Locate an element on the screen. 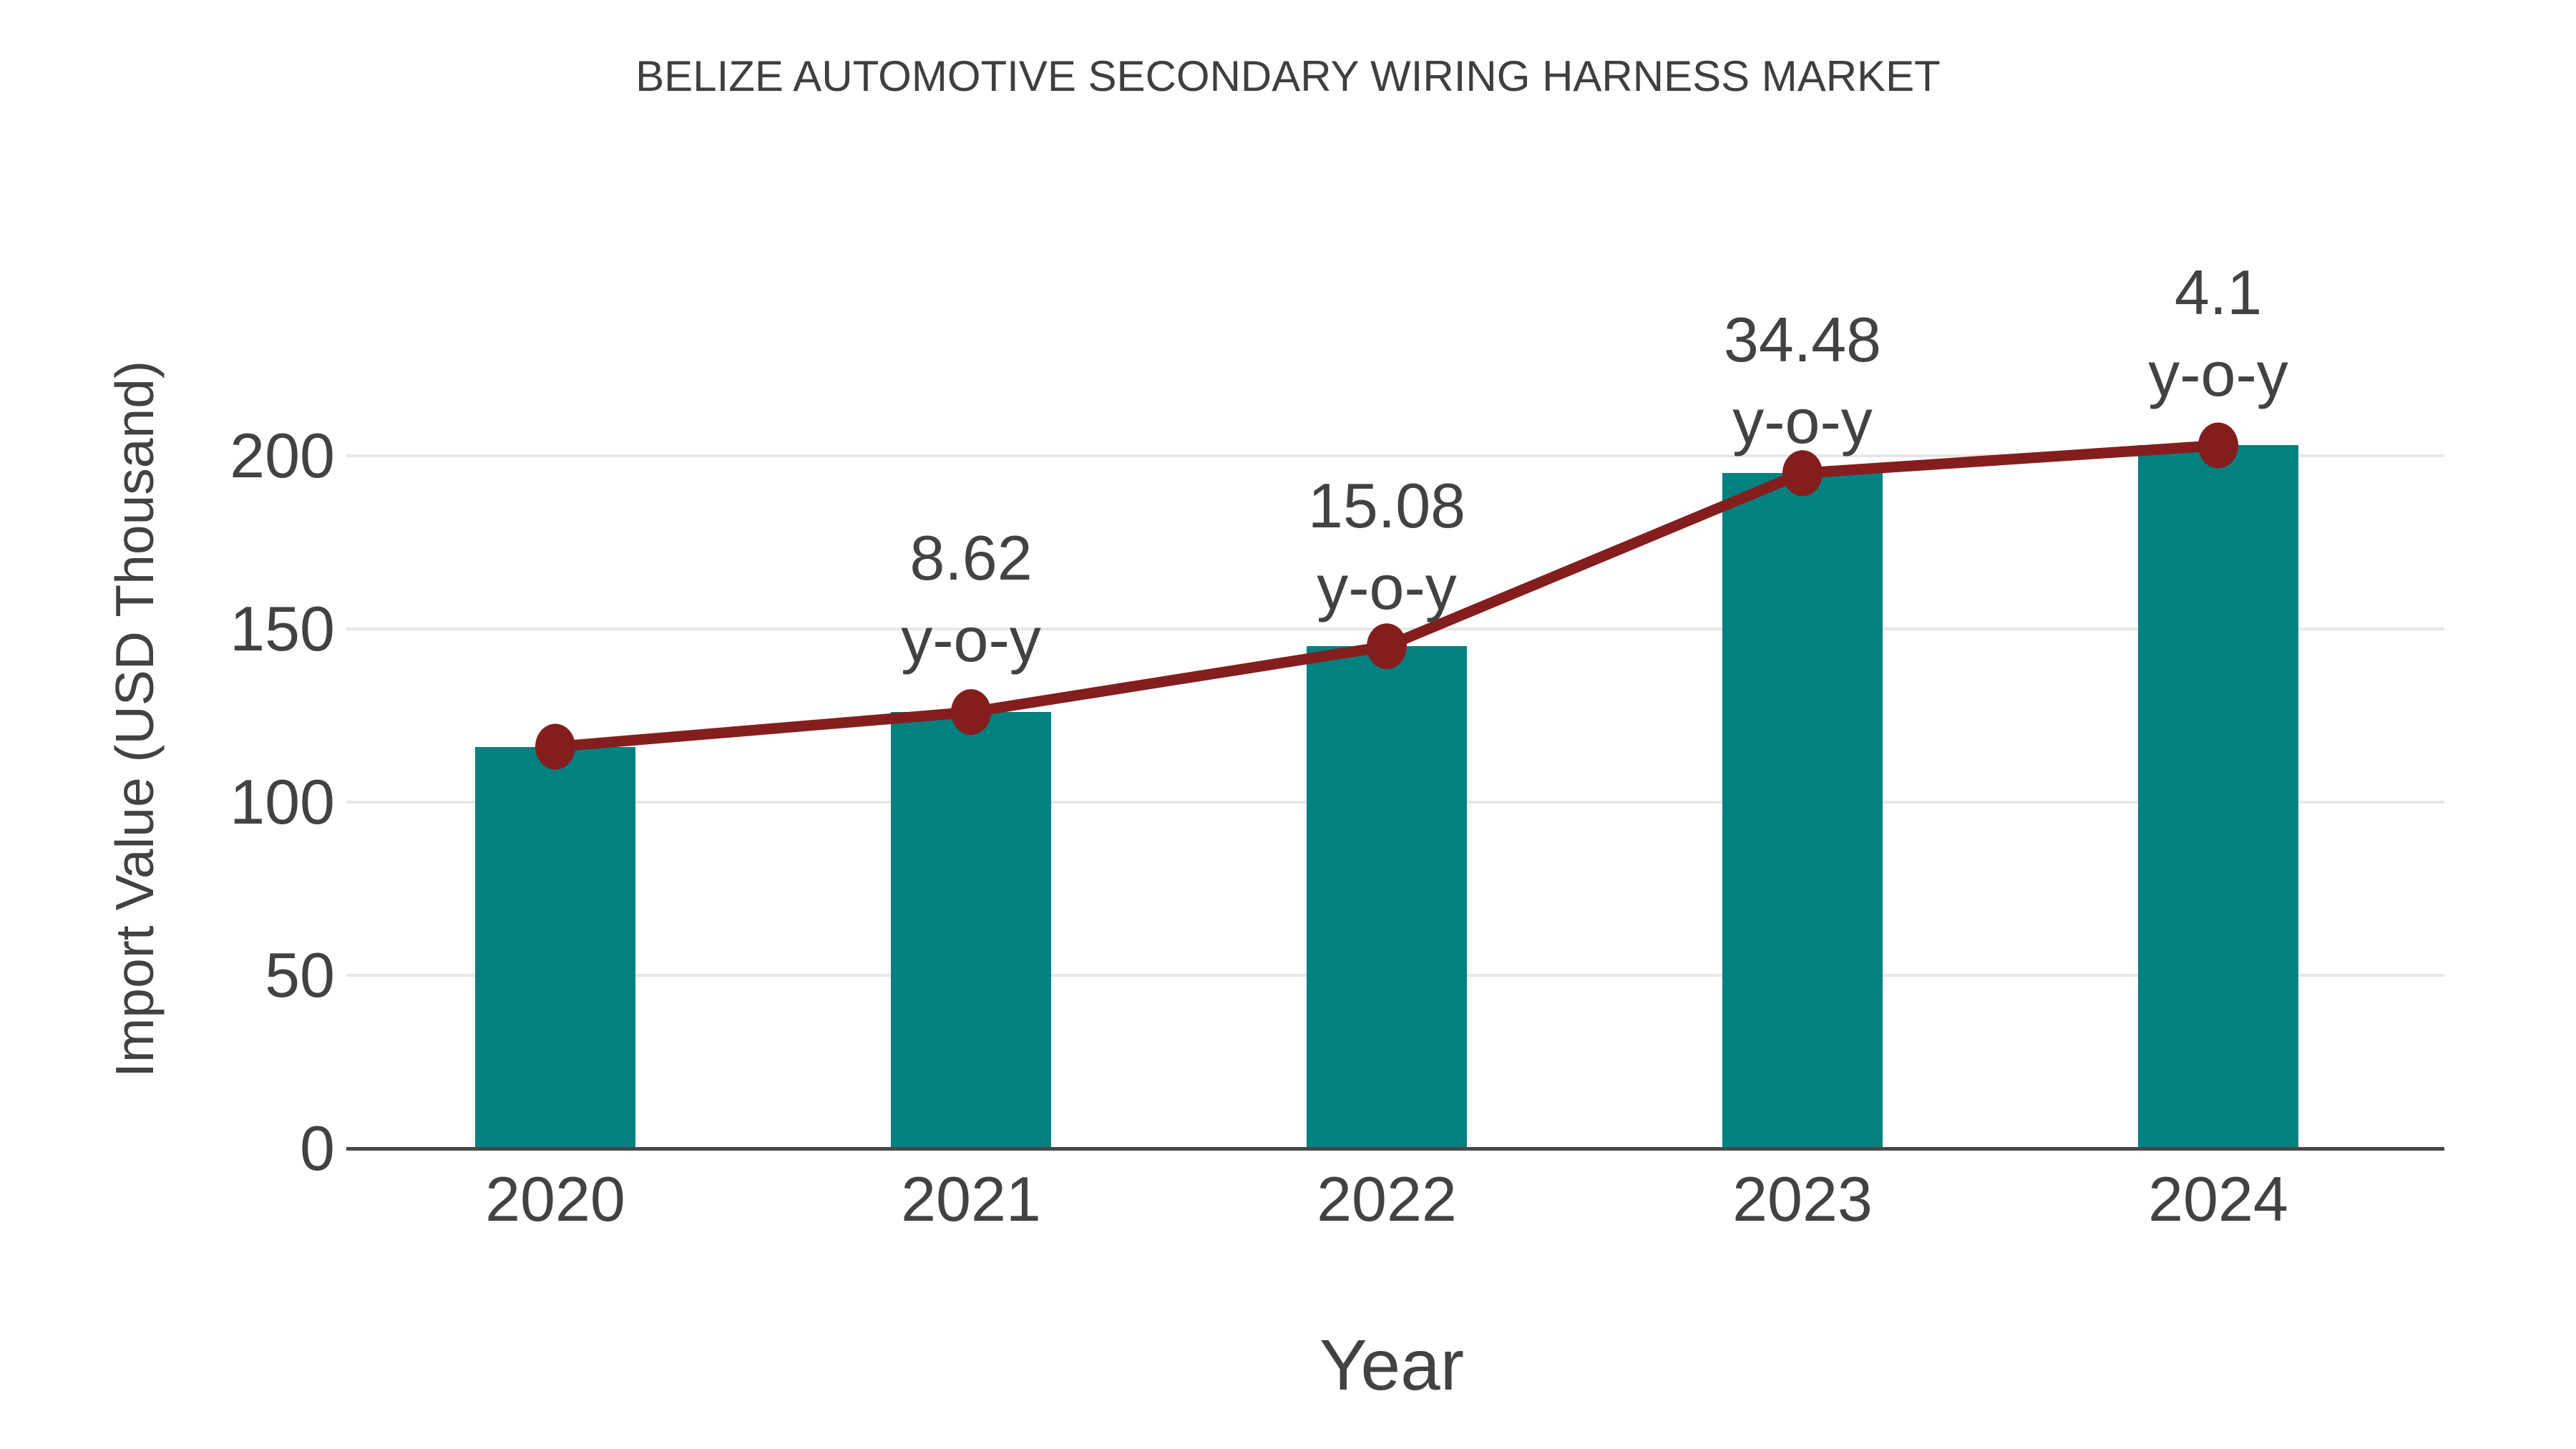  x-tick-label-2021: 2021 is located at coordinates (971, 1198).